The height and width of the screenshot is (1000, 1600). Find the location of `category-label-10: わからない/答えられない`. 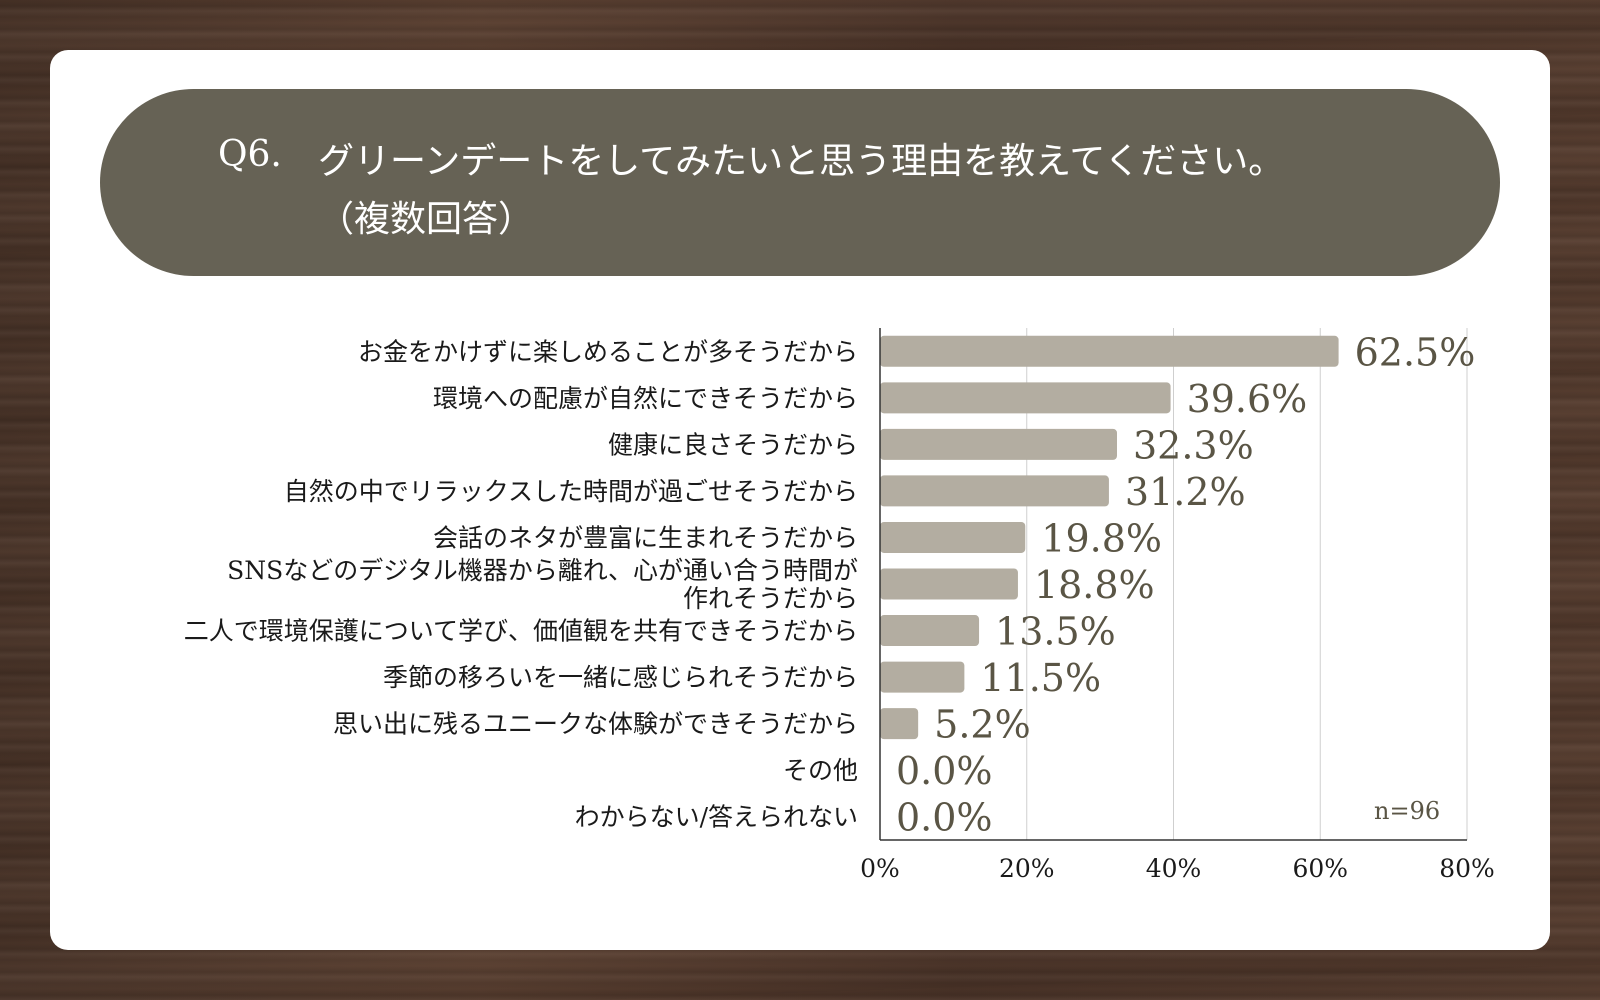

category-label-10: わからない/答えられない is located at coordinates (716, 817).